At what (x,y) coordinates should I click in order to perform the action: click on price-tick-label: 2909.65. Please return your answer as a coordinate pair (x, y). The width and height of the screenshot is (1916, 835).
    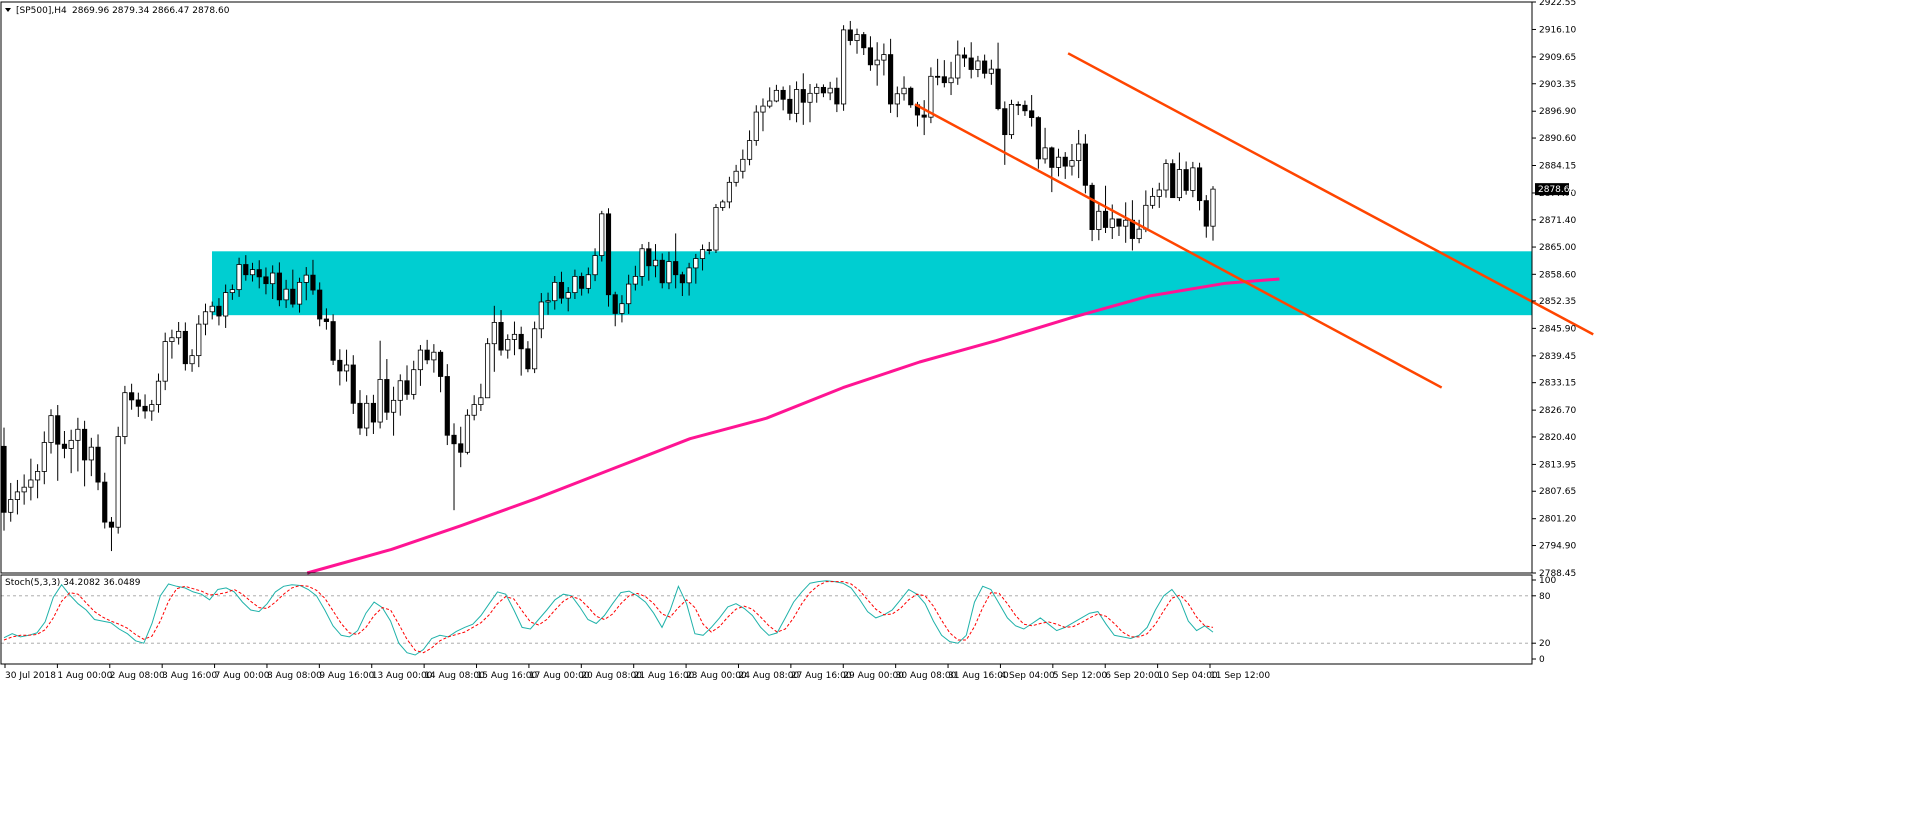
    Looking at the image, I should click on (1557, 58).